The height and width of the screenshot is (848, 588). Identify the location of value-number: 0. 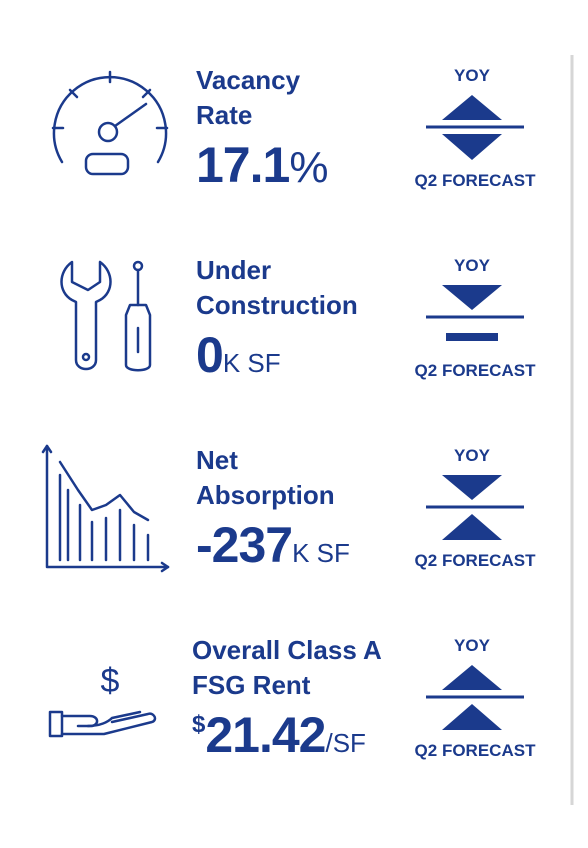
(209, 355).